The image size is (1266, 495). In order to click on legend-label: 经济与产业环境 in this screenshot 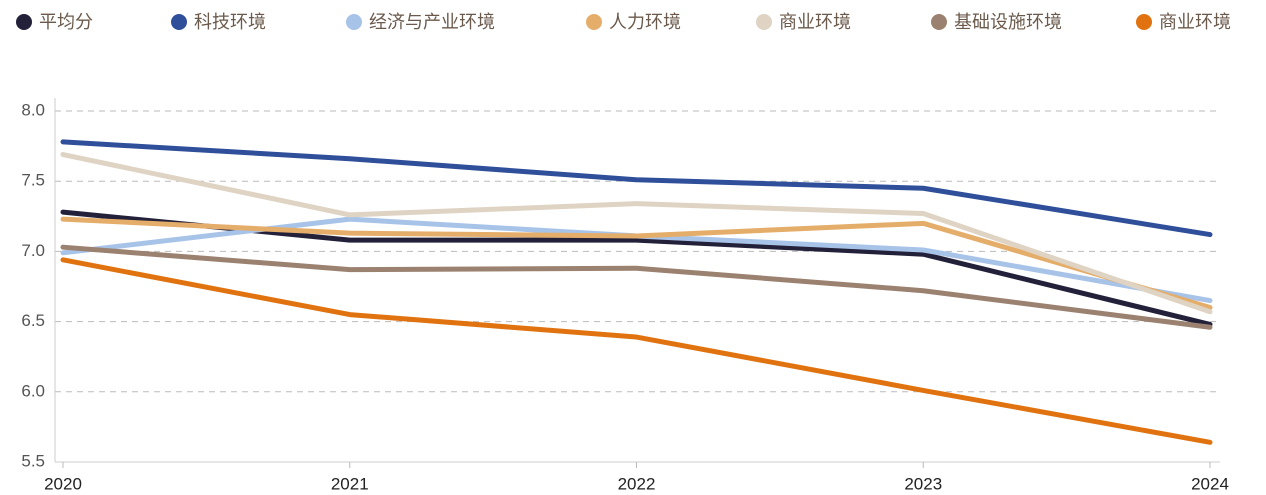, I will do `click(432, 22)`.